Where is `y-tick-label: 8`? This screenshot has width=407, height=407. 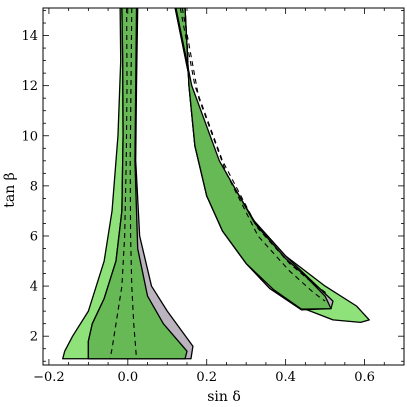
y-tick-label: 8 is located at coordinates (34, 186).